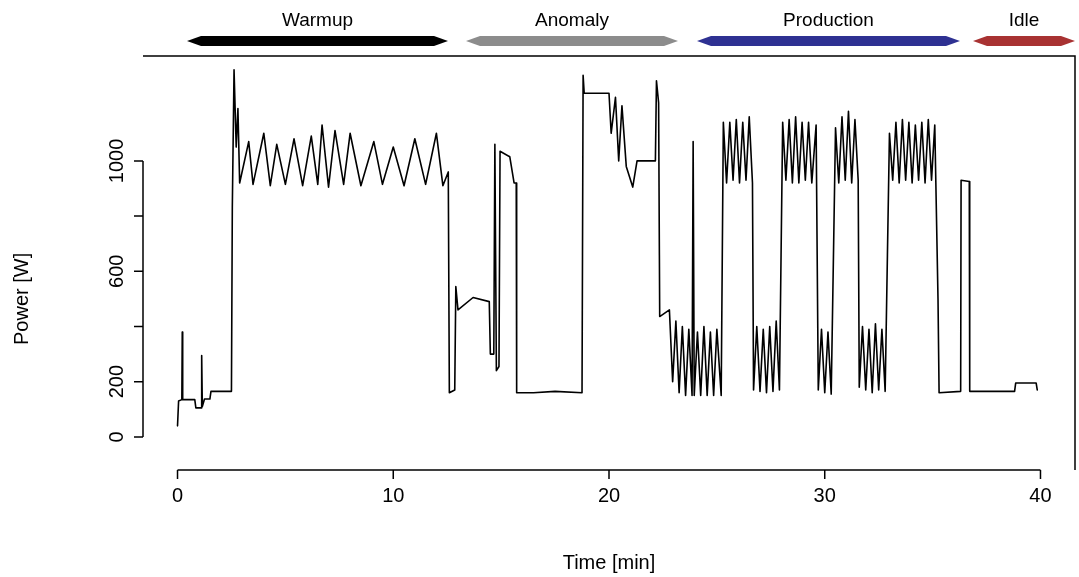  Describe the element at coordinates (317, 19) in the screenshot. I see `text: Warmup` at that location.